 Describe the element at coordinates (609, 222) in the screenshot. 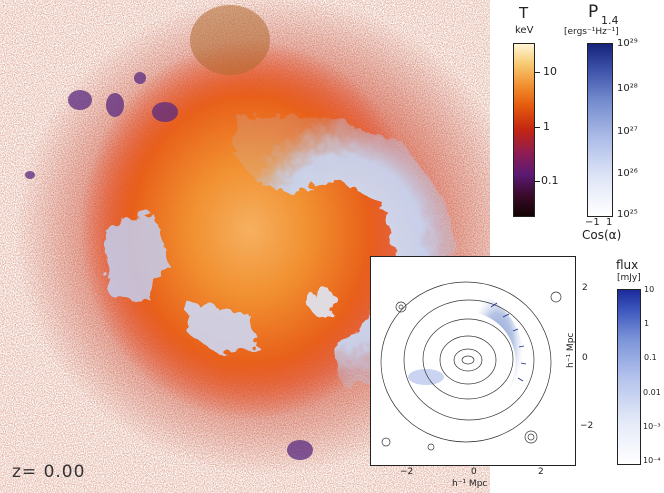

I see `cos-alpha-max-label: 1` at that location.